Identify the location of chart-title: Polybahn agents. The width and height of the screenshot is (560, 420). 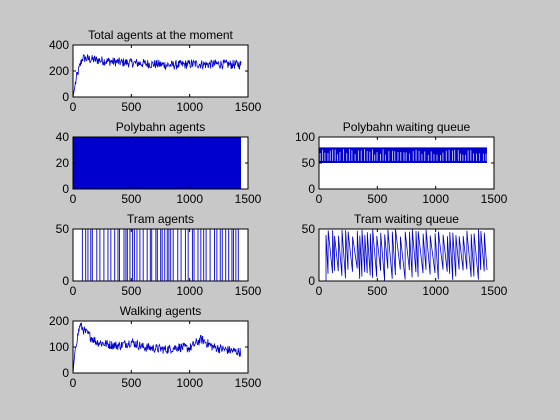
(160, 127).